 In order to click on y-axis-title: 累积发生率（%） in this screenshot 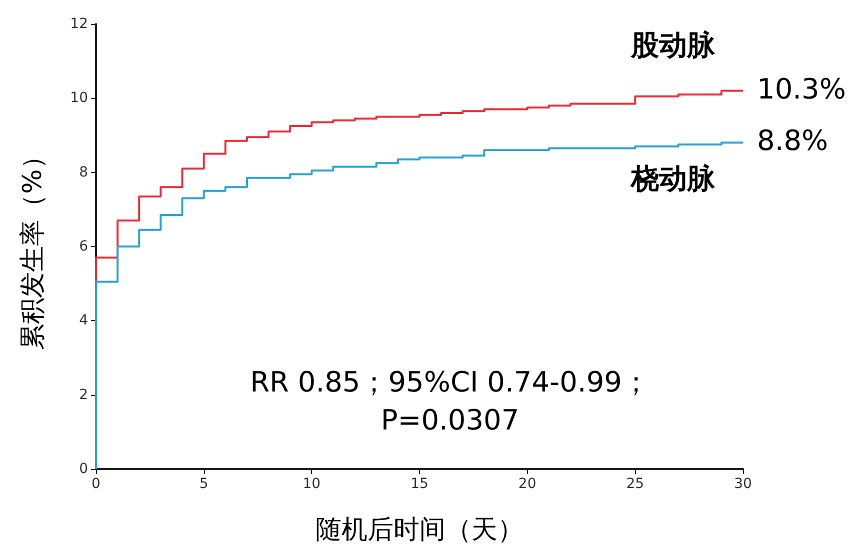, I will do `click(33, 246)`.